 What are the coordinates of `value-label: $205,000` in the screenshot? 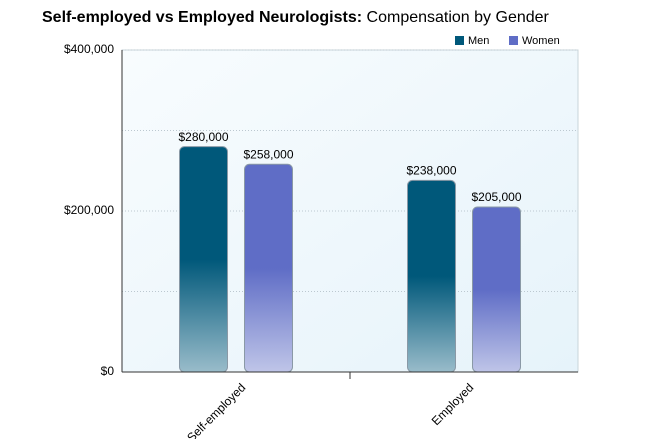 It's located at (496, 197).